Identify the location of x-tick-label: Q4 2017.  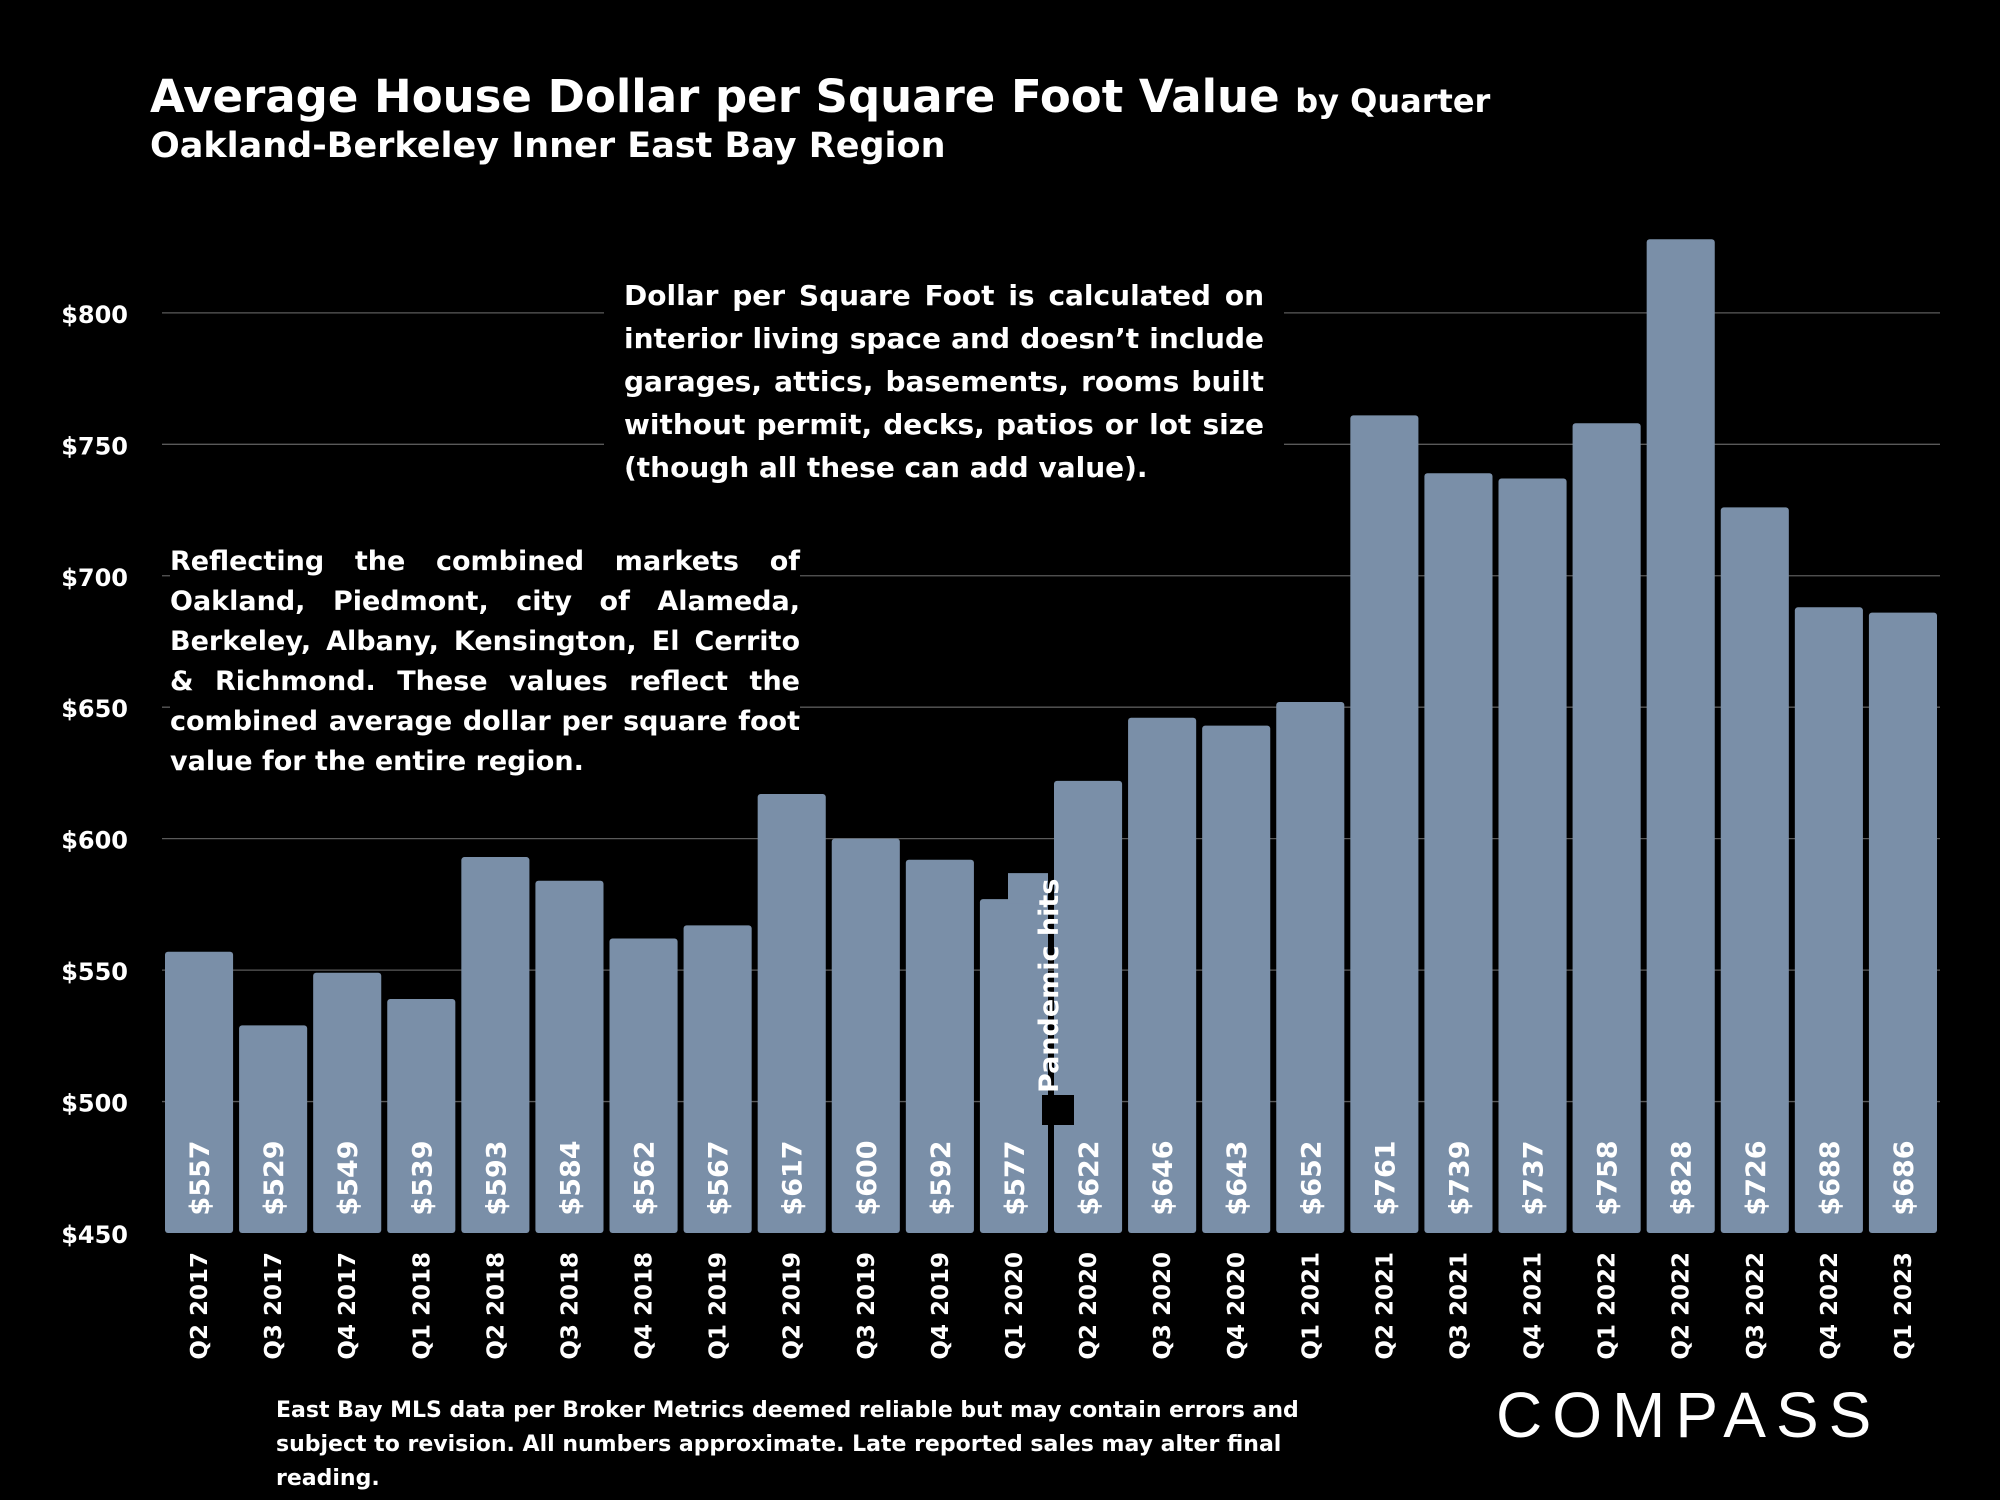
(348, 1306).